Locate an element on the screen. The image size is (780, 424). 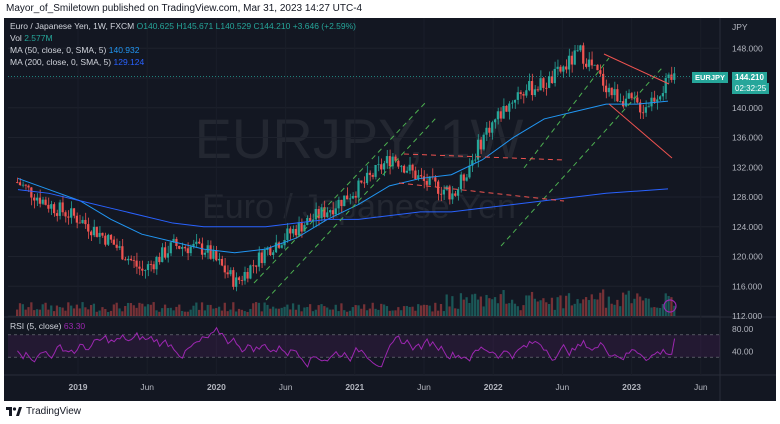
footer: TradingView is located at coordinates (43, 411).